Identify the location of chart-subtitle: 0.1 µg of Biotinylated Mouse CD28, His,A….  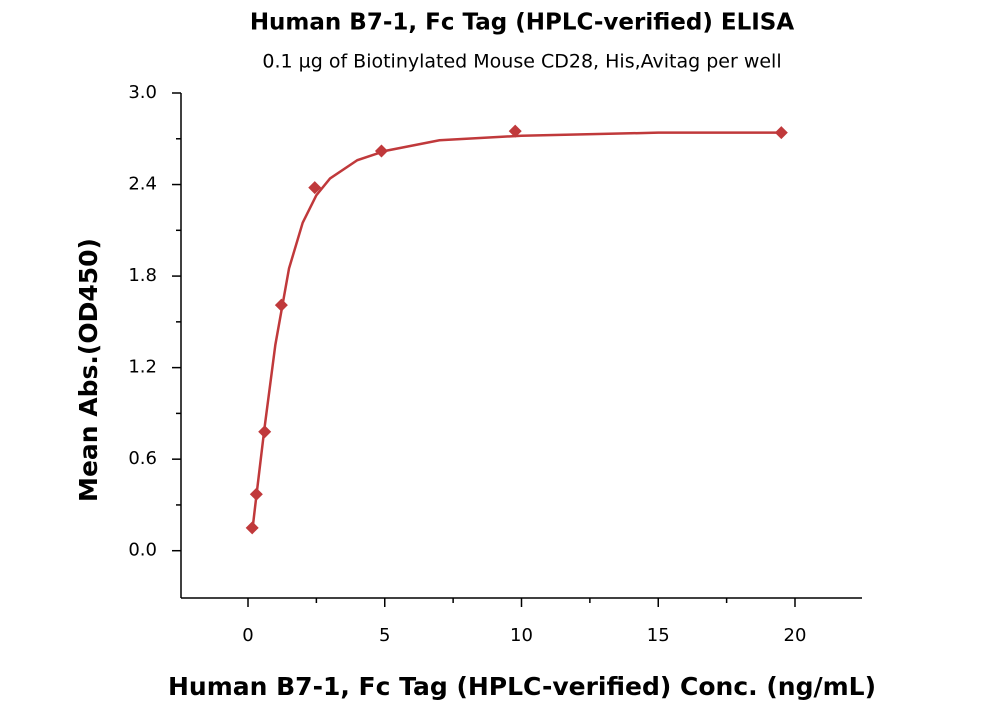
(521, 62).